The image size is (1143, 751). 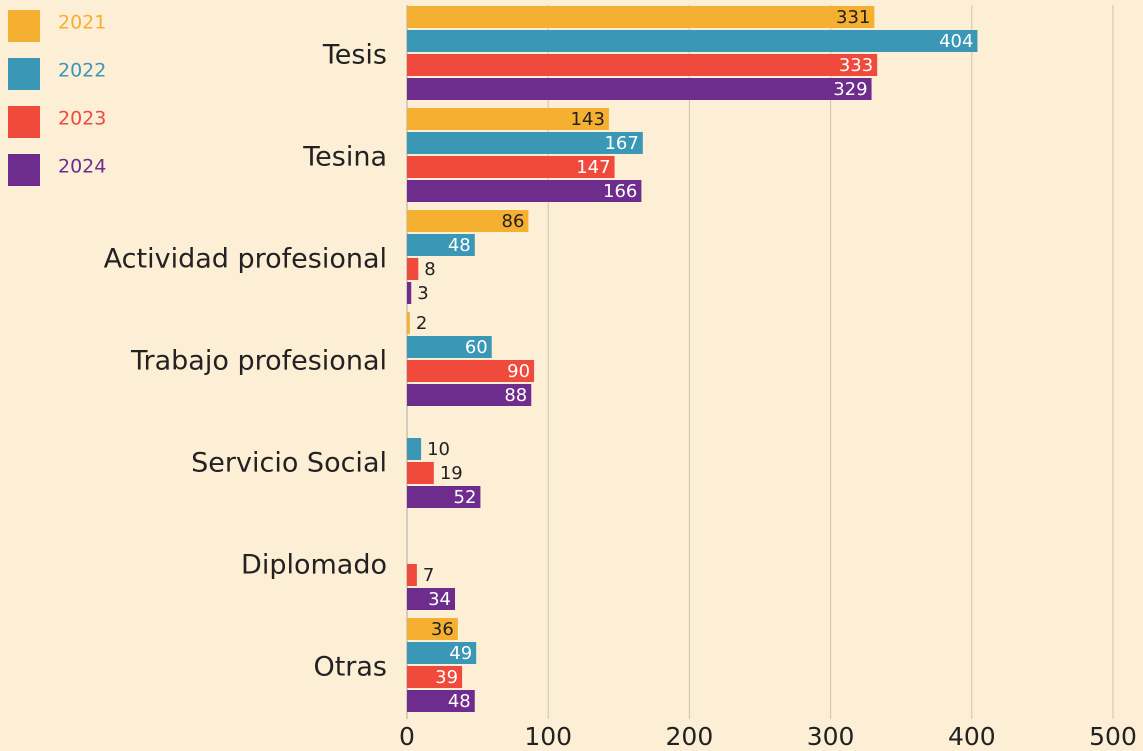 I want to click on legend-label: 2021, so click(x=82, y=23).